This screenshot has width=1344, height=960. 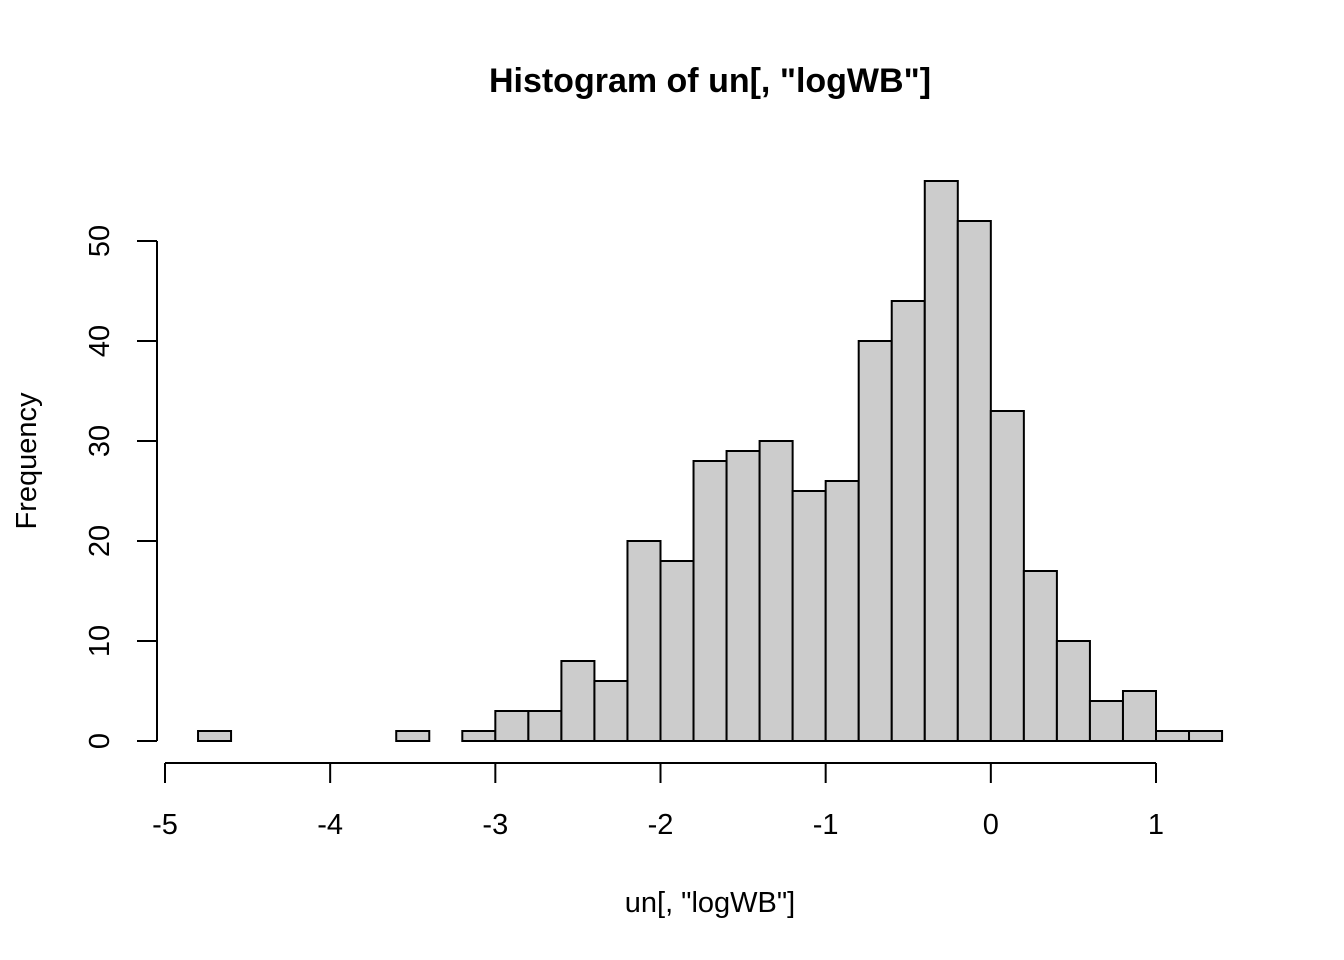 What do you see at coordinates (100, 241) in the screenshot?
I see `y-tick-label: 50` at bounding box center [100, 241].